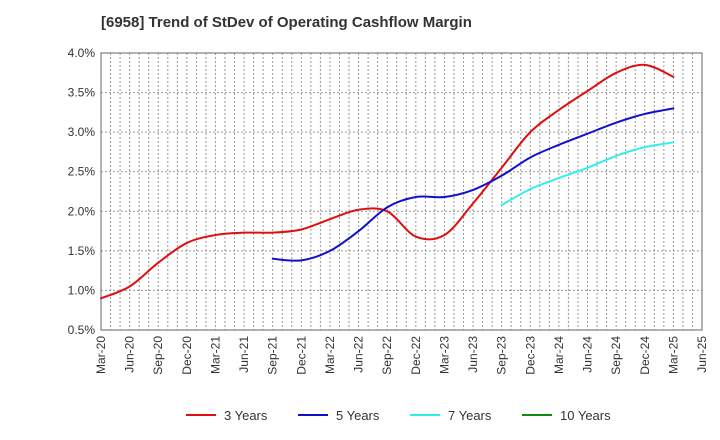 This screenshot has height=440, width=720. What do you see at coordinates (82, 132) in the screenshot?
I see `y-tick-label: 3.0%` at bounding box center [82, 132].